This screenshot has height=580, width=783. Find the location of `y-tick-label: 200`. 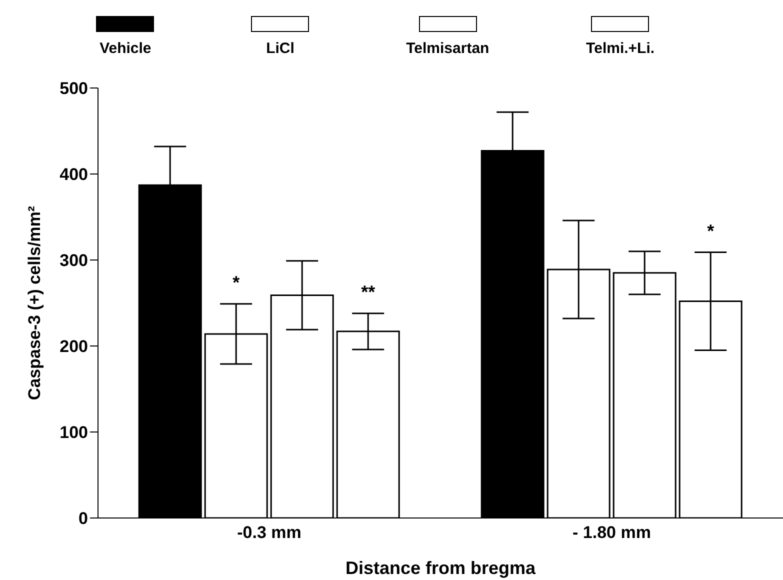

y-tick-label: 200 is located at coordinates (74, 346).